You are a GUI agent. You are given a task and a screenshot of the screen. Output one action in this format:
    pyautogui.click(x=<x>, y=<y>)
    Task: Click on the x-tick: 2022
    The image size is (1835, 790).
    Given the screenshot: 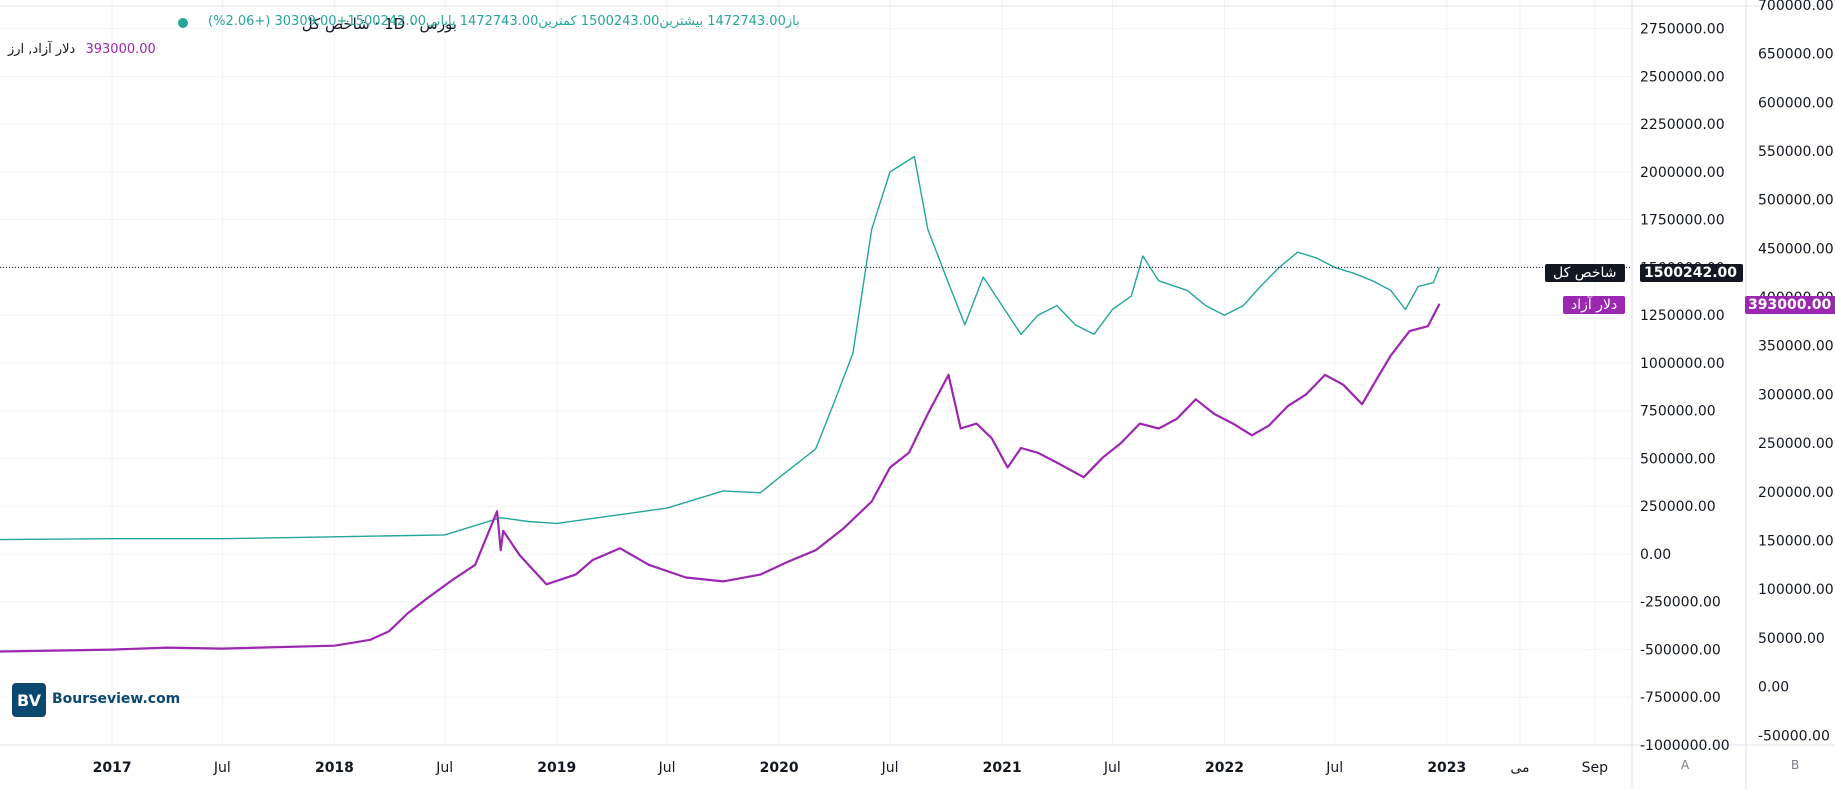 What is the action you would take?
    pyautogui.click(x=1224, y=768)
    